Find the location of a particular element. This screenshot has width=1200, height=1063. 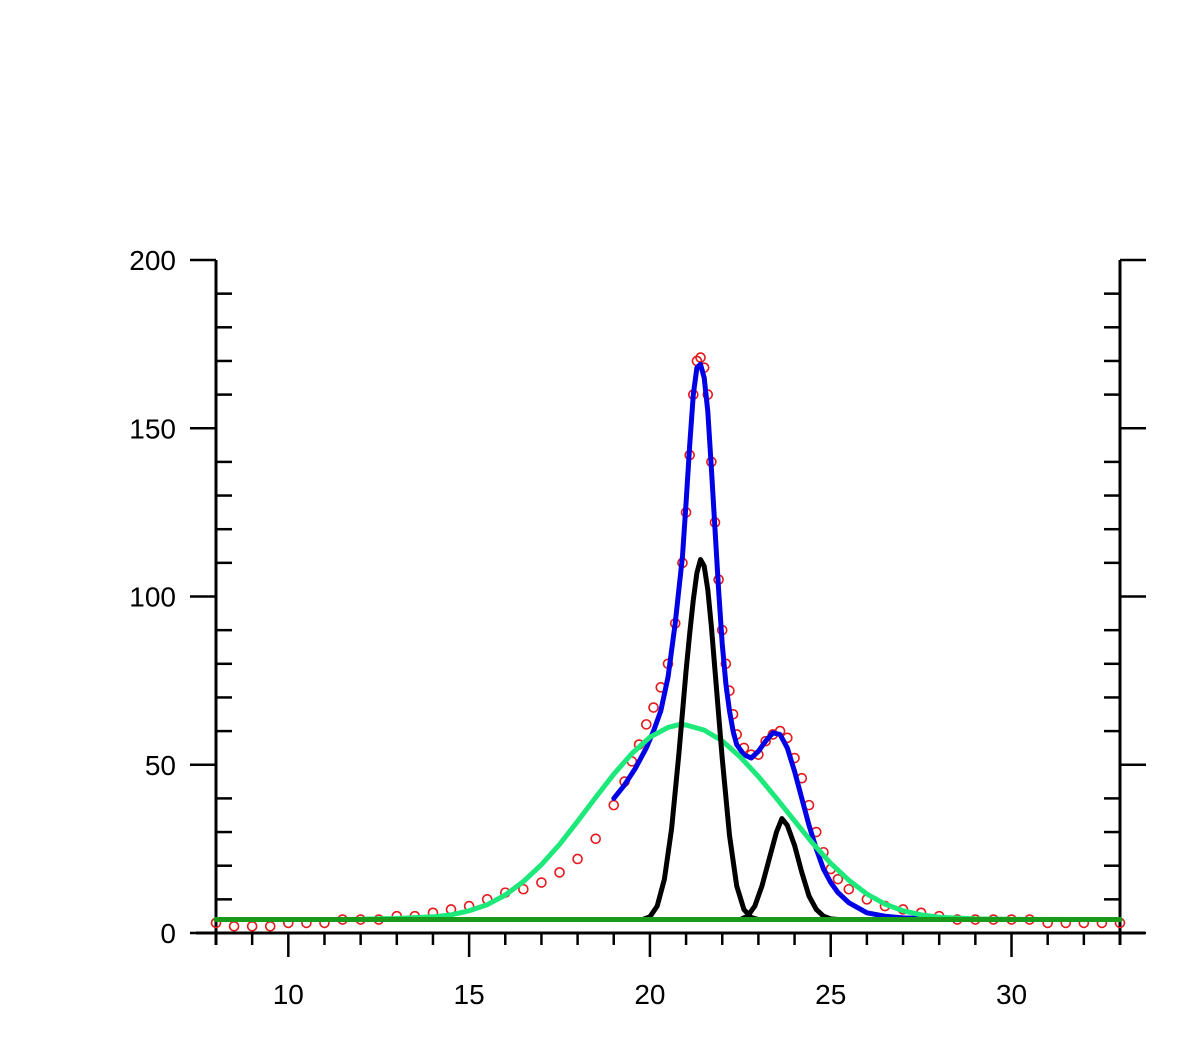

x-tick-label: 20 is located at coordinates (649, 994).